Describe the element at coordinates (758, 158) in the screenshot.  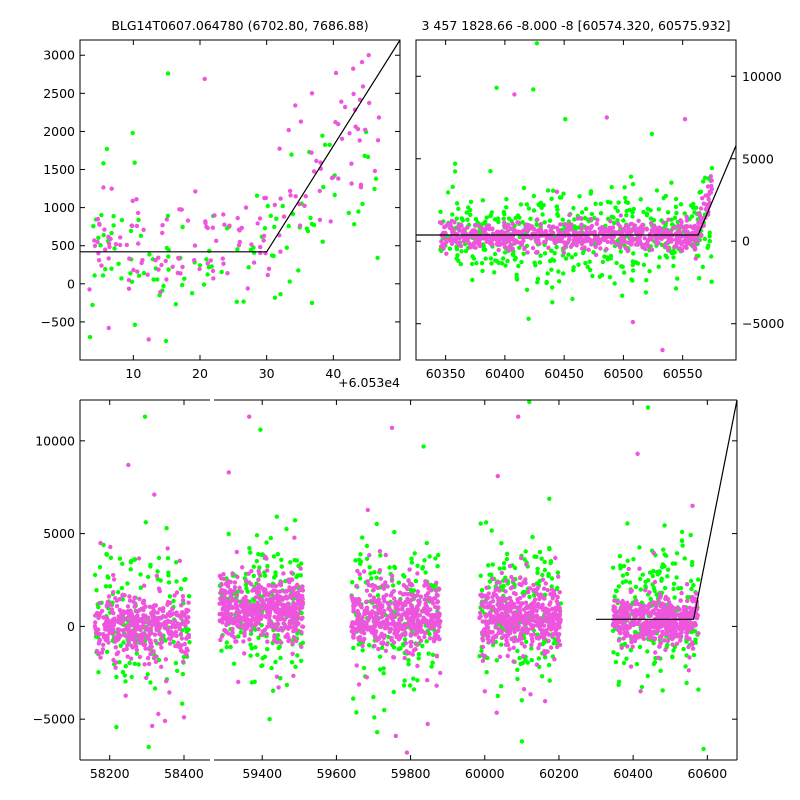
I see `y-tick-label: 5000` at that location.